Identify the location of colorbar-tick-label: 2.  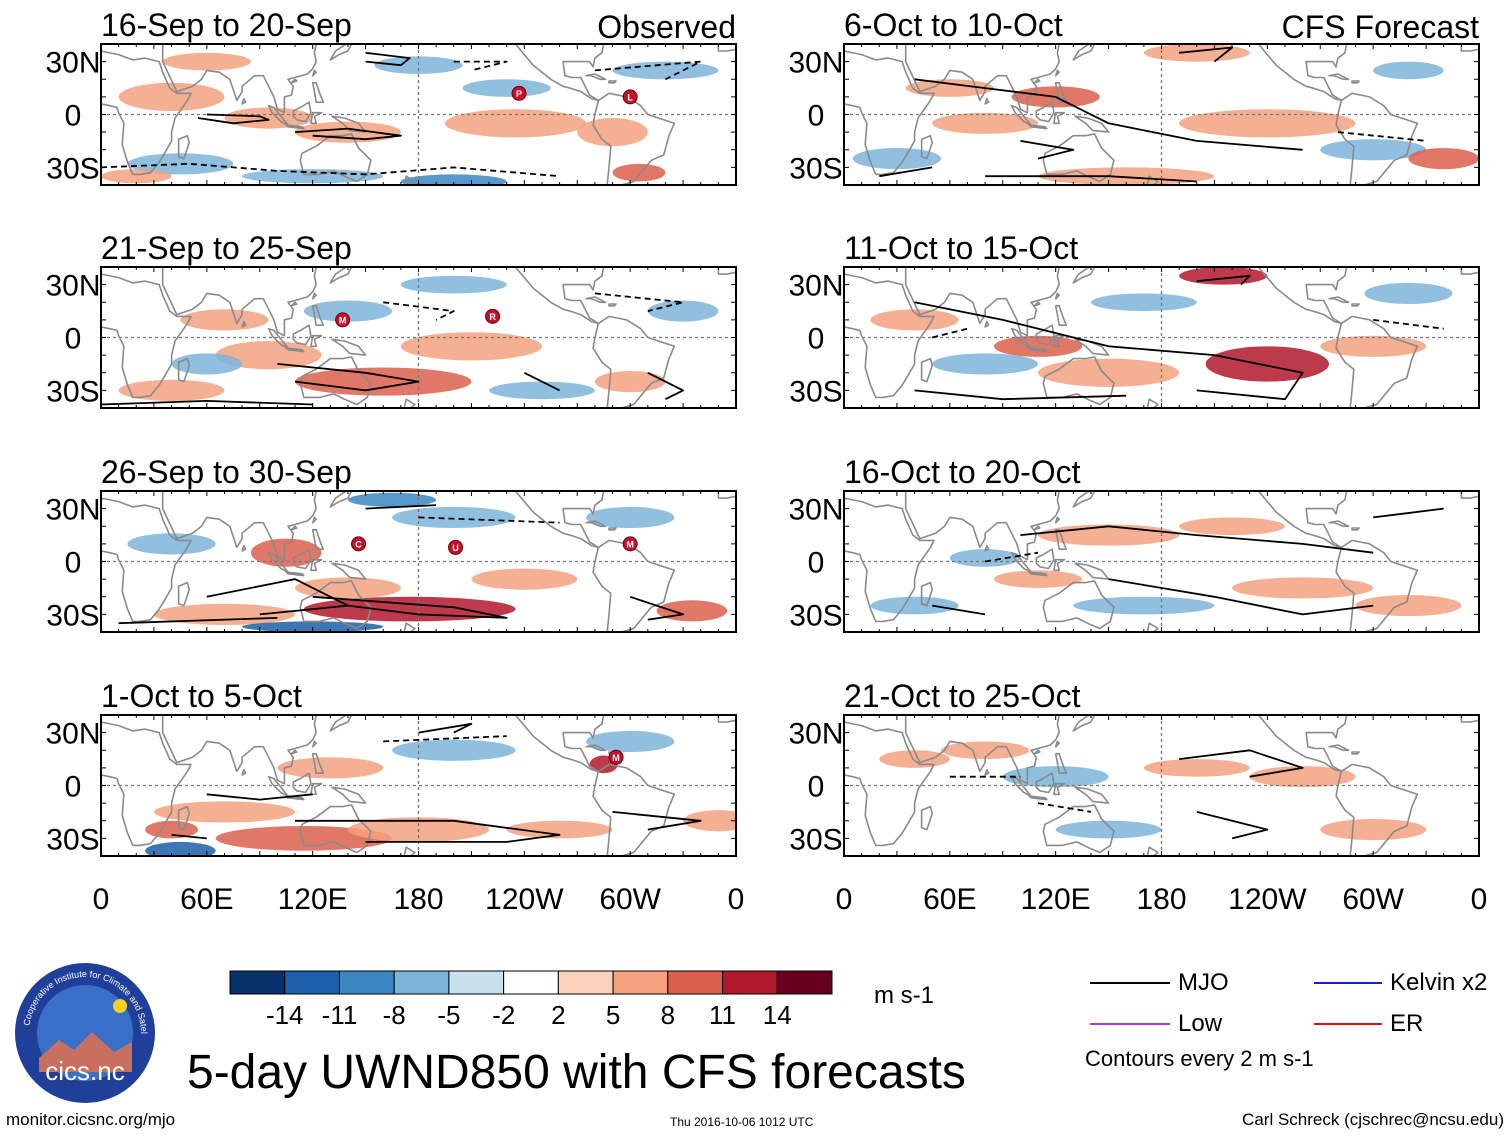
(558, 1015).